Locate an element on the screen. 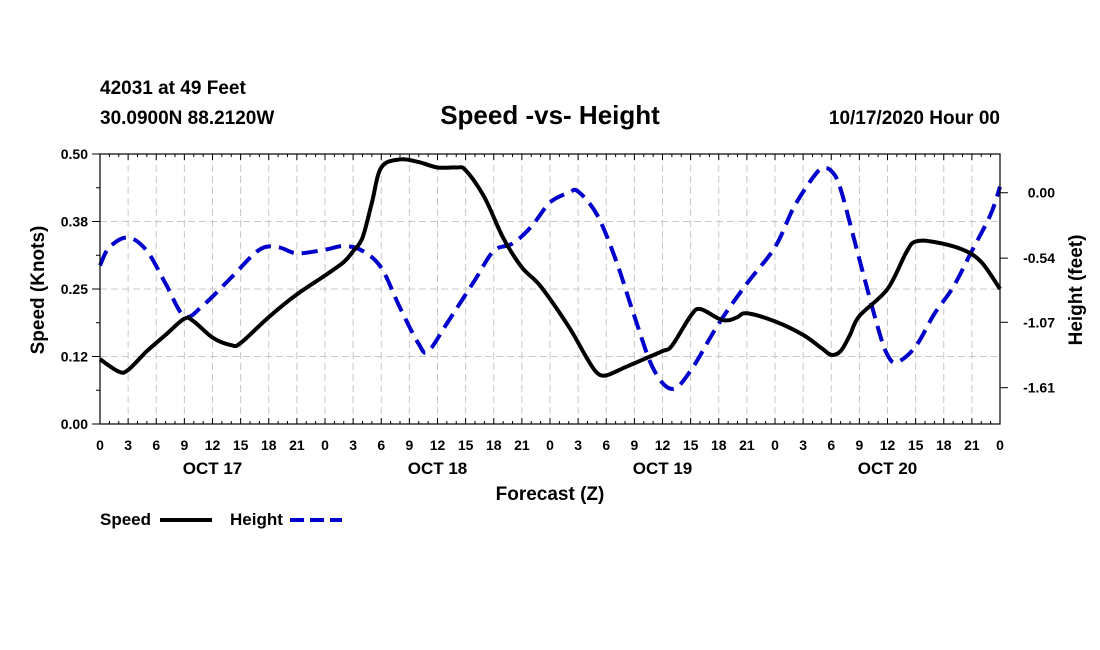 The image size is (1100, 650). legend-speed-label: Speed is located at coordinates (125, 519).